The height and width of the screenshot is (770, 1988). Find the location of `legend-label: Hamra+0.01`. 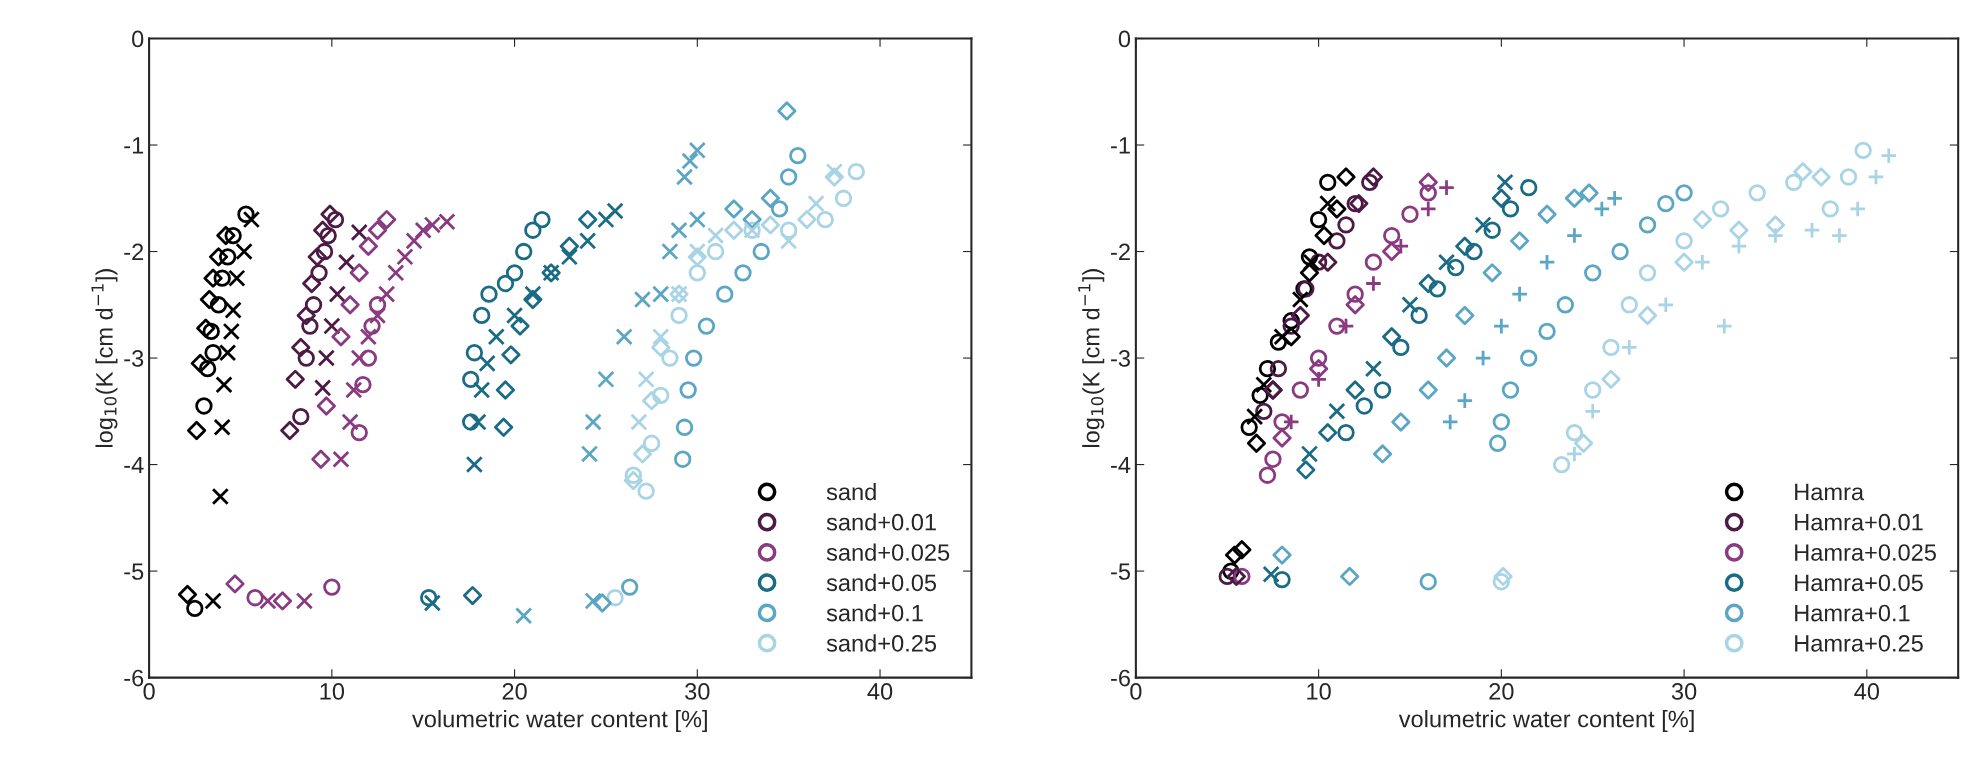

legend-label: Hamra+0.01 is located at coordinates (1859, 522).